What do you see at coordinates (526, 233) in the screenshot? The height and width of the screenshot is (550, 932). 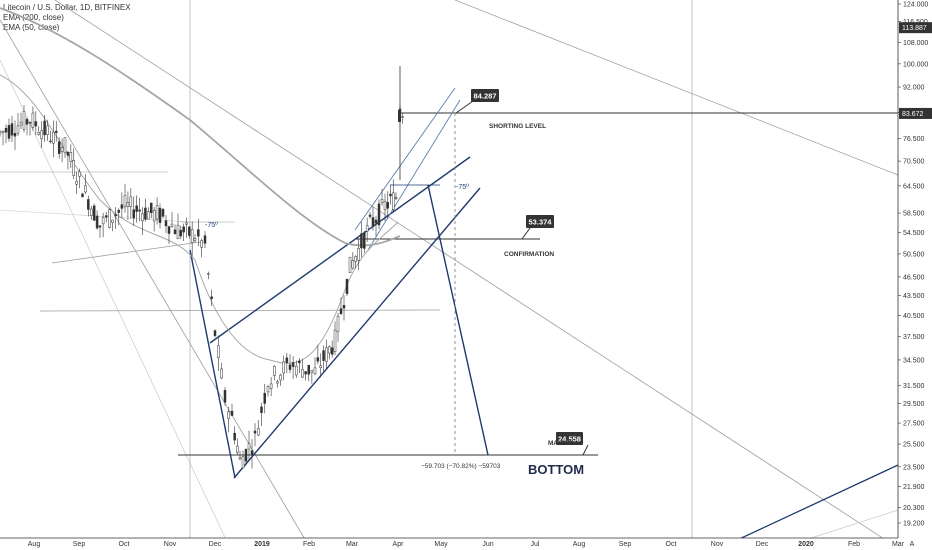 I see `confirmation-pointer` at bounding box center [526, 233].